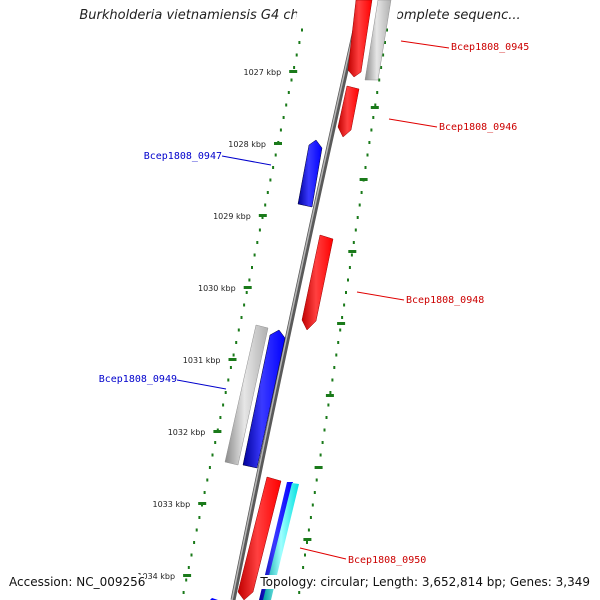 The width and height of the screenshot is (600, 600). I want to click on gene-label-0949: Bcep1808_0949, so click(138, 379).